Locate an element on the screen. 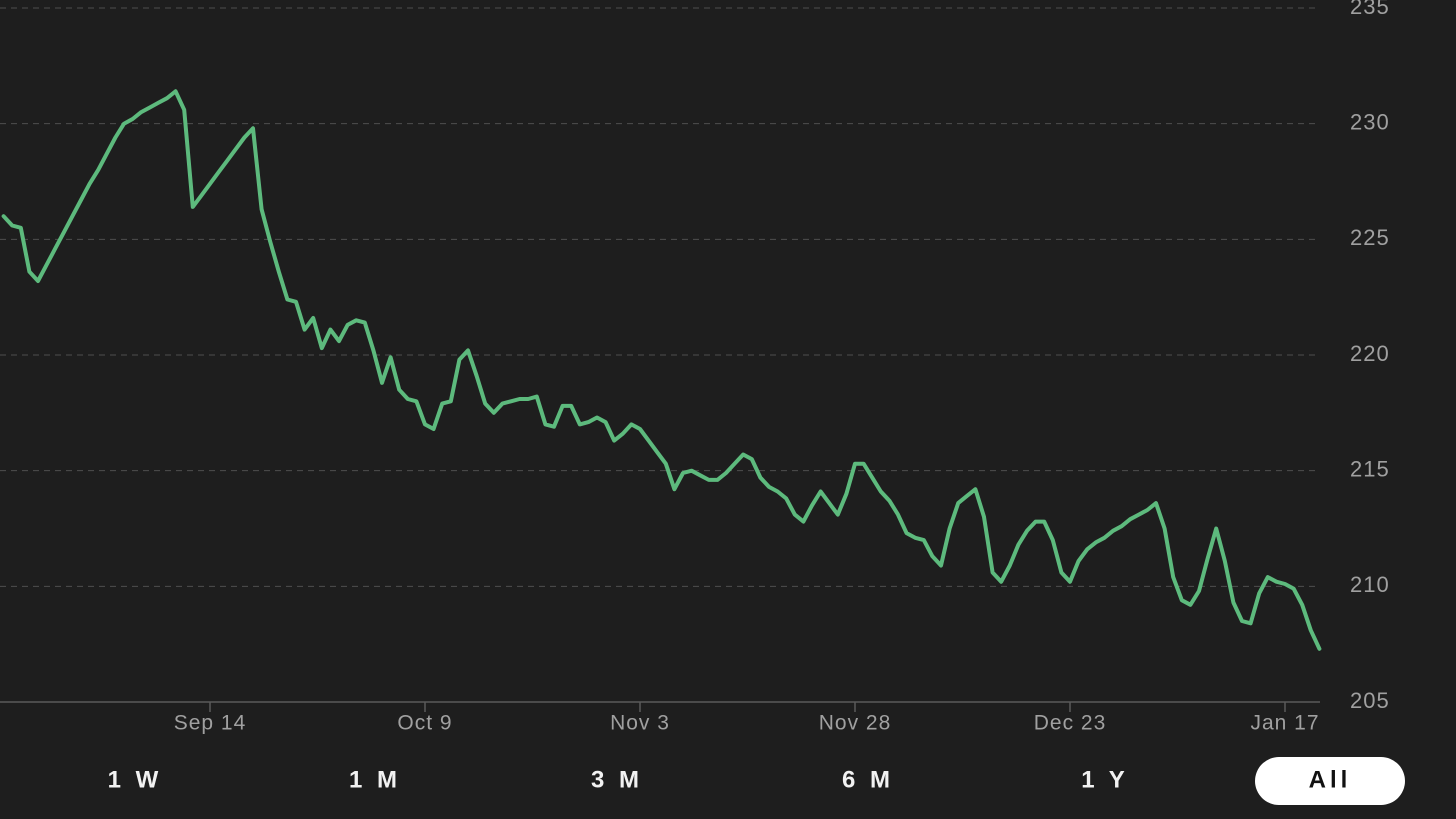 This screenshot has width=1456, height=819. y-tick-label: 215 is located at coordinates (1370, 468).